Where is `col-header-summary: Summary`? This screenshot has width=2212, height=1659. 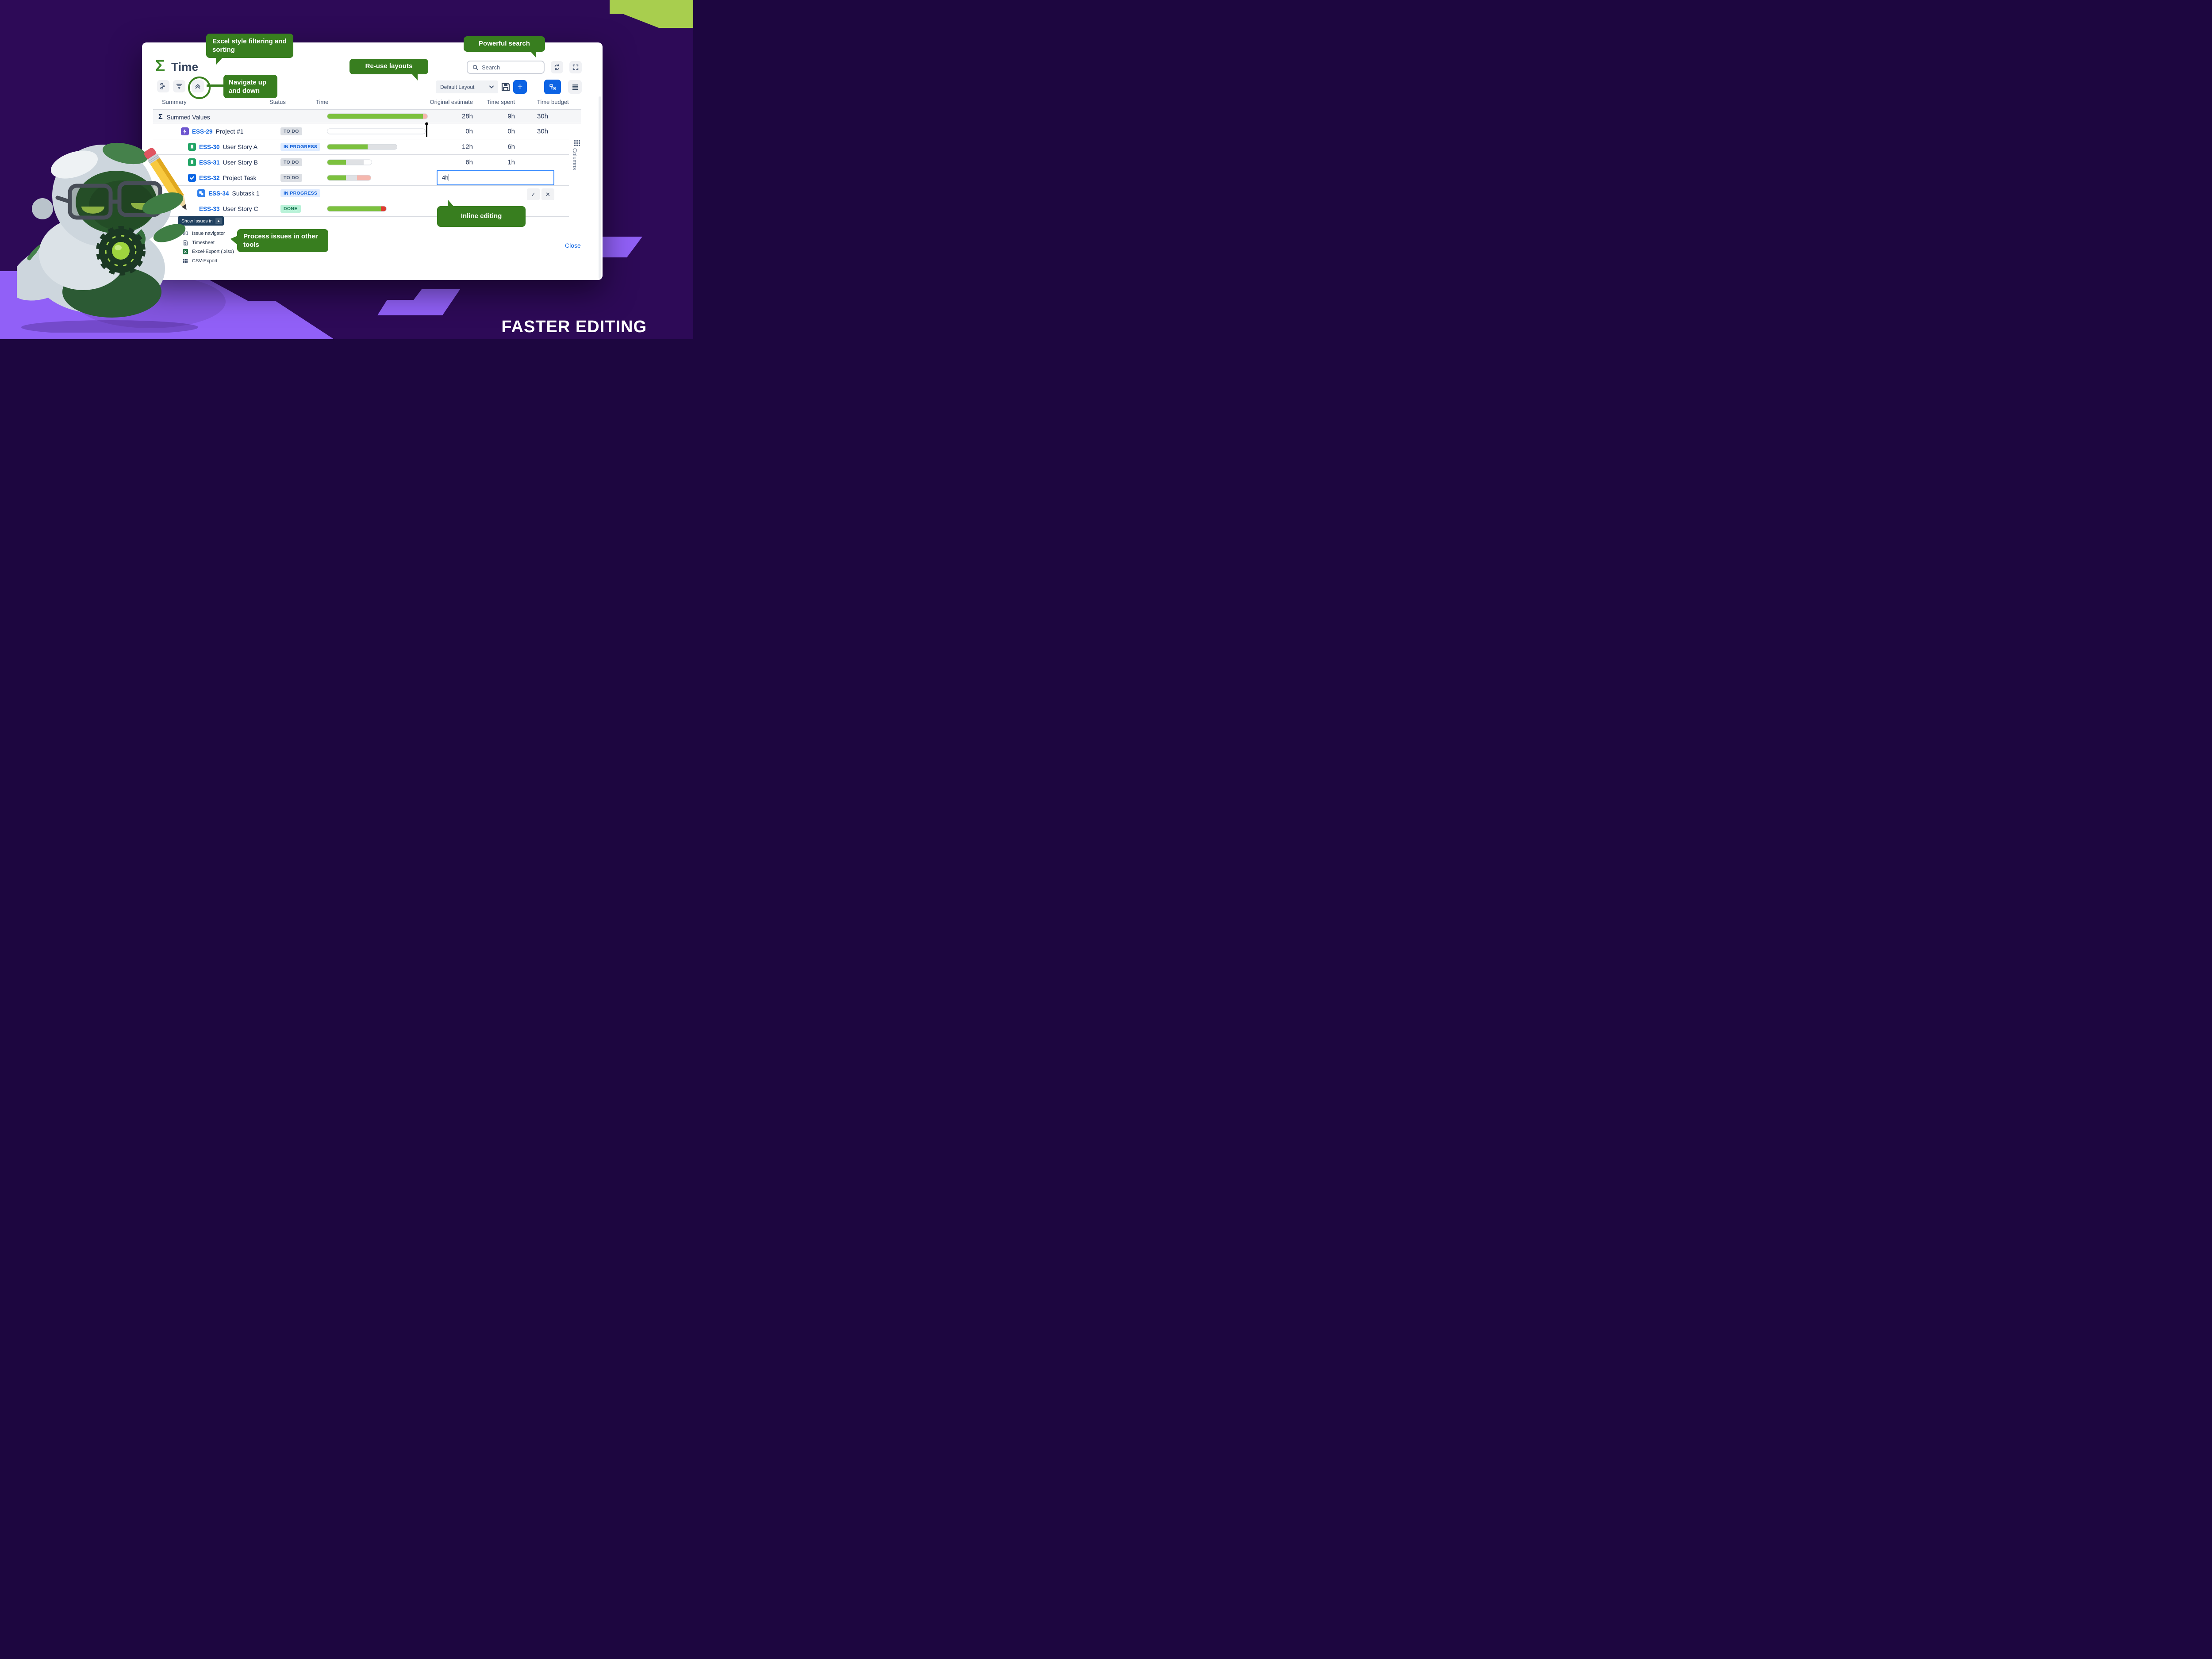
col-header-summary: Summary is located at coordinates (175, 102).